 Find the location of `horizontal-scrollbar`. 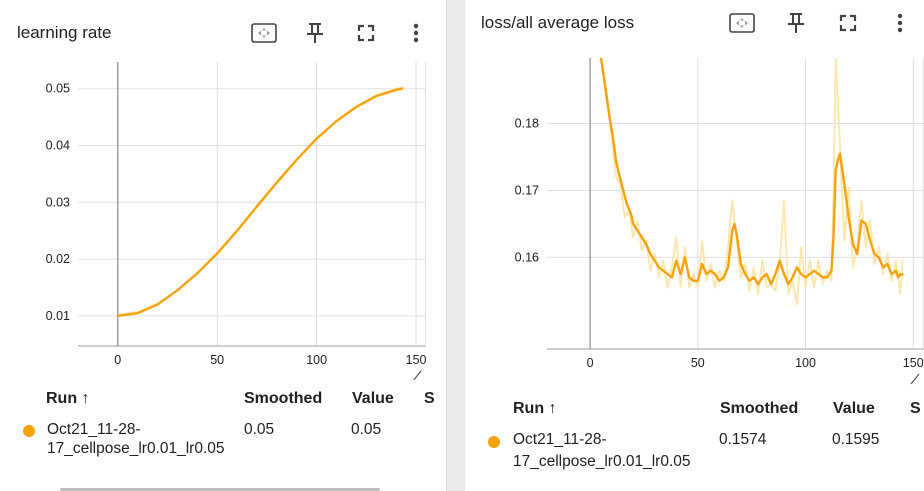

horizontal-scrollbar is located at coordinates (220, 489).